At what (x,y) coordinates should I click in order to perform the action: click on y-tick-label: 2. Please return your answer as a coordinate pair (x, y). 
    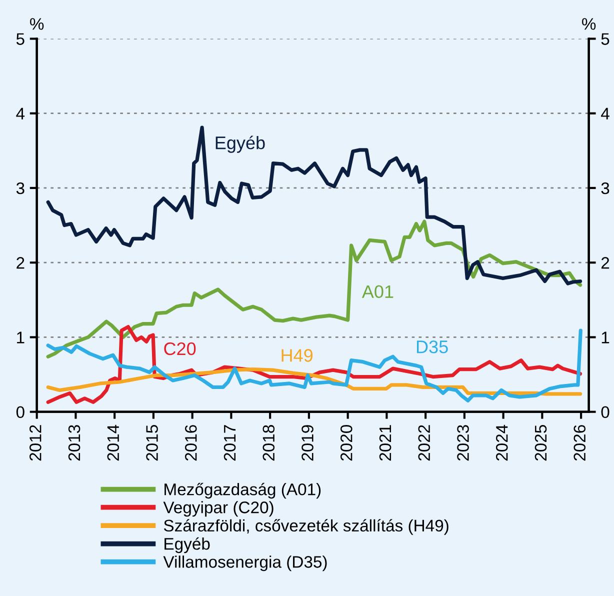
    Looking at the image, I should click on (20, 263).